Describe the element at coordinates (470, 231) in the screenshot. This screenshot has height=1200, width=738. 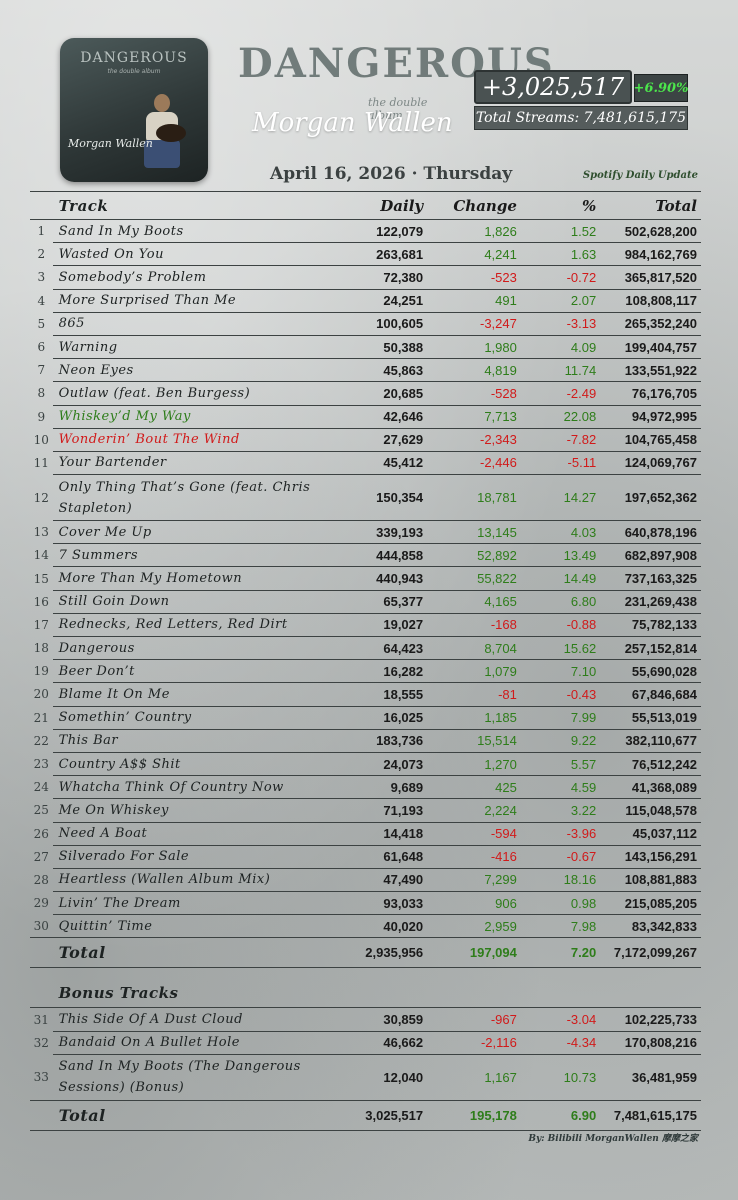
I see `change-value: 1,826` at that location.